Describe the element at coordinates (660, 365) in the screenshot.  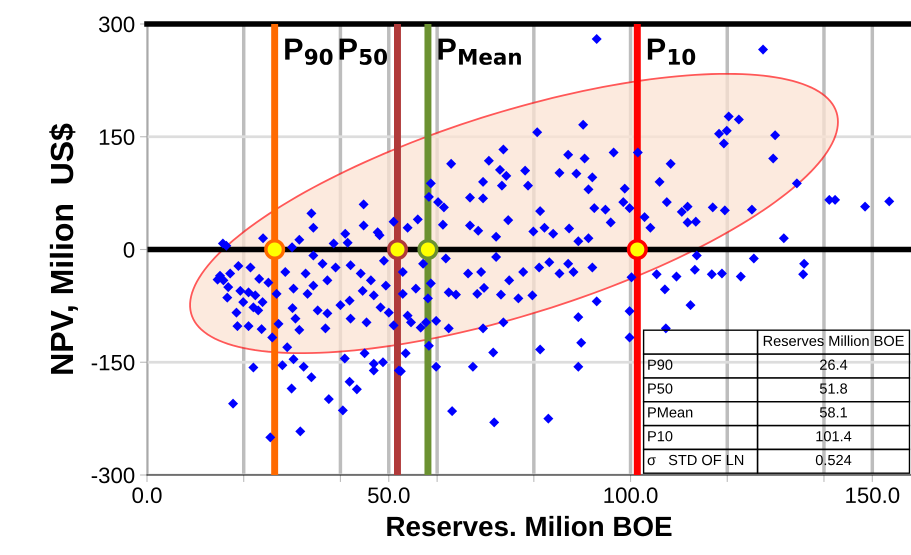
I see `annotation: P90` at that location.